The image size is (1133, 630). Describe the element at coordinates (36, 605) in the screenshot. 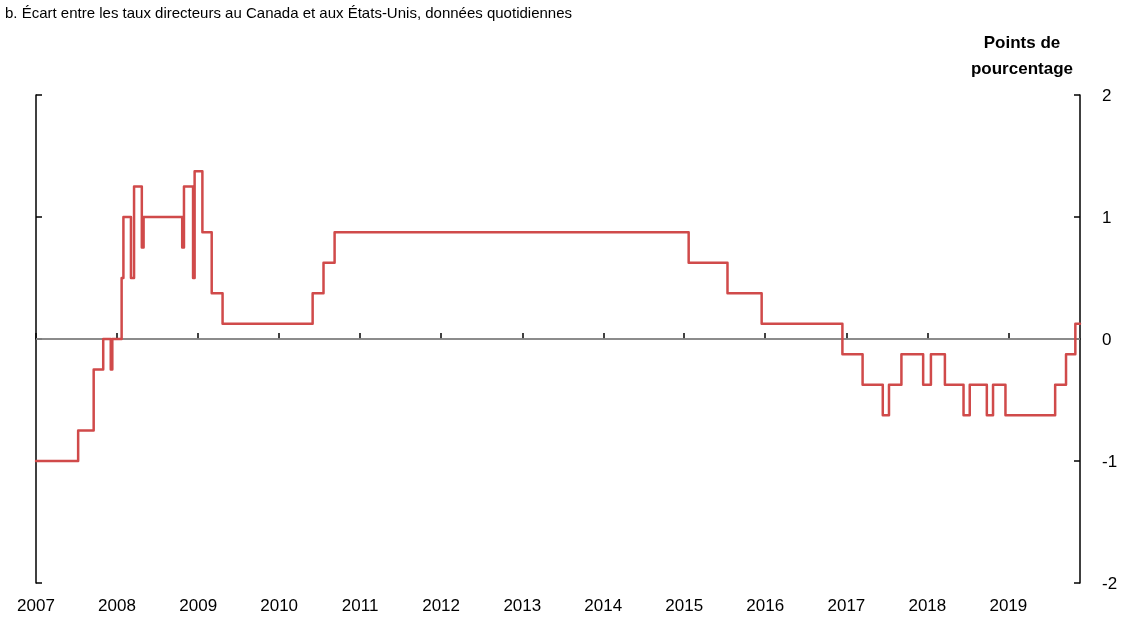

I see `x-tick-label: 2007` at that location.